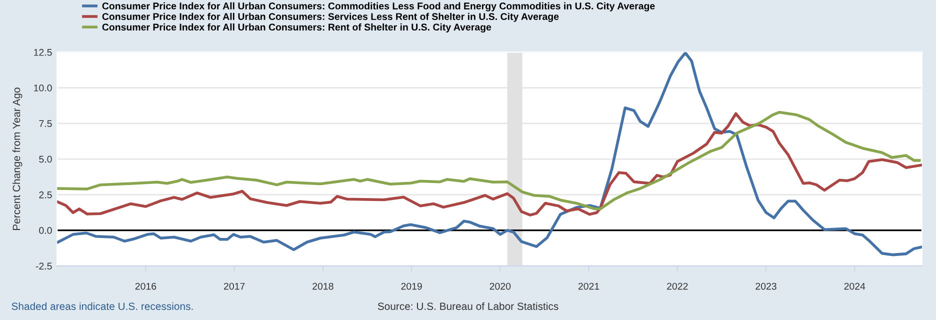  Describe the element at coordinates (43, 52) in the screenshot. I see `y-tick-label: 12.5` at that location.